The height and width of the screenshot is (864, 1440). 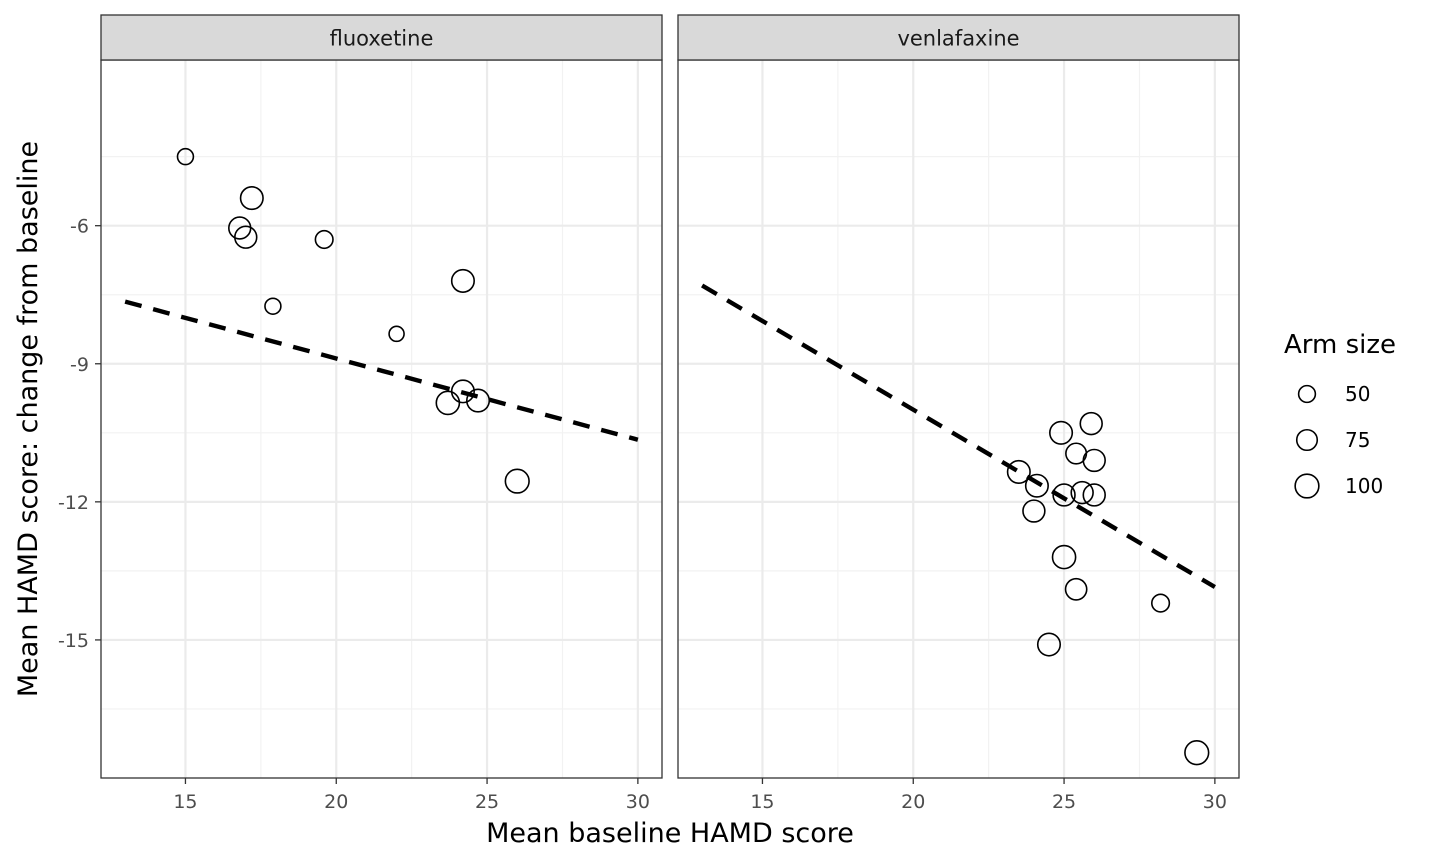 I want to click on legend-entry: 75, so click(x=1332, y=440).